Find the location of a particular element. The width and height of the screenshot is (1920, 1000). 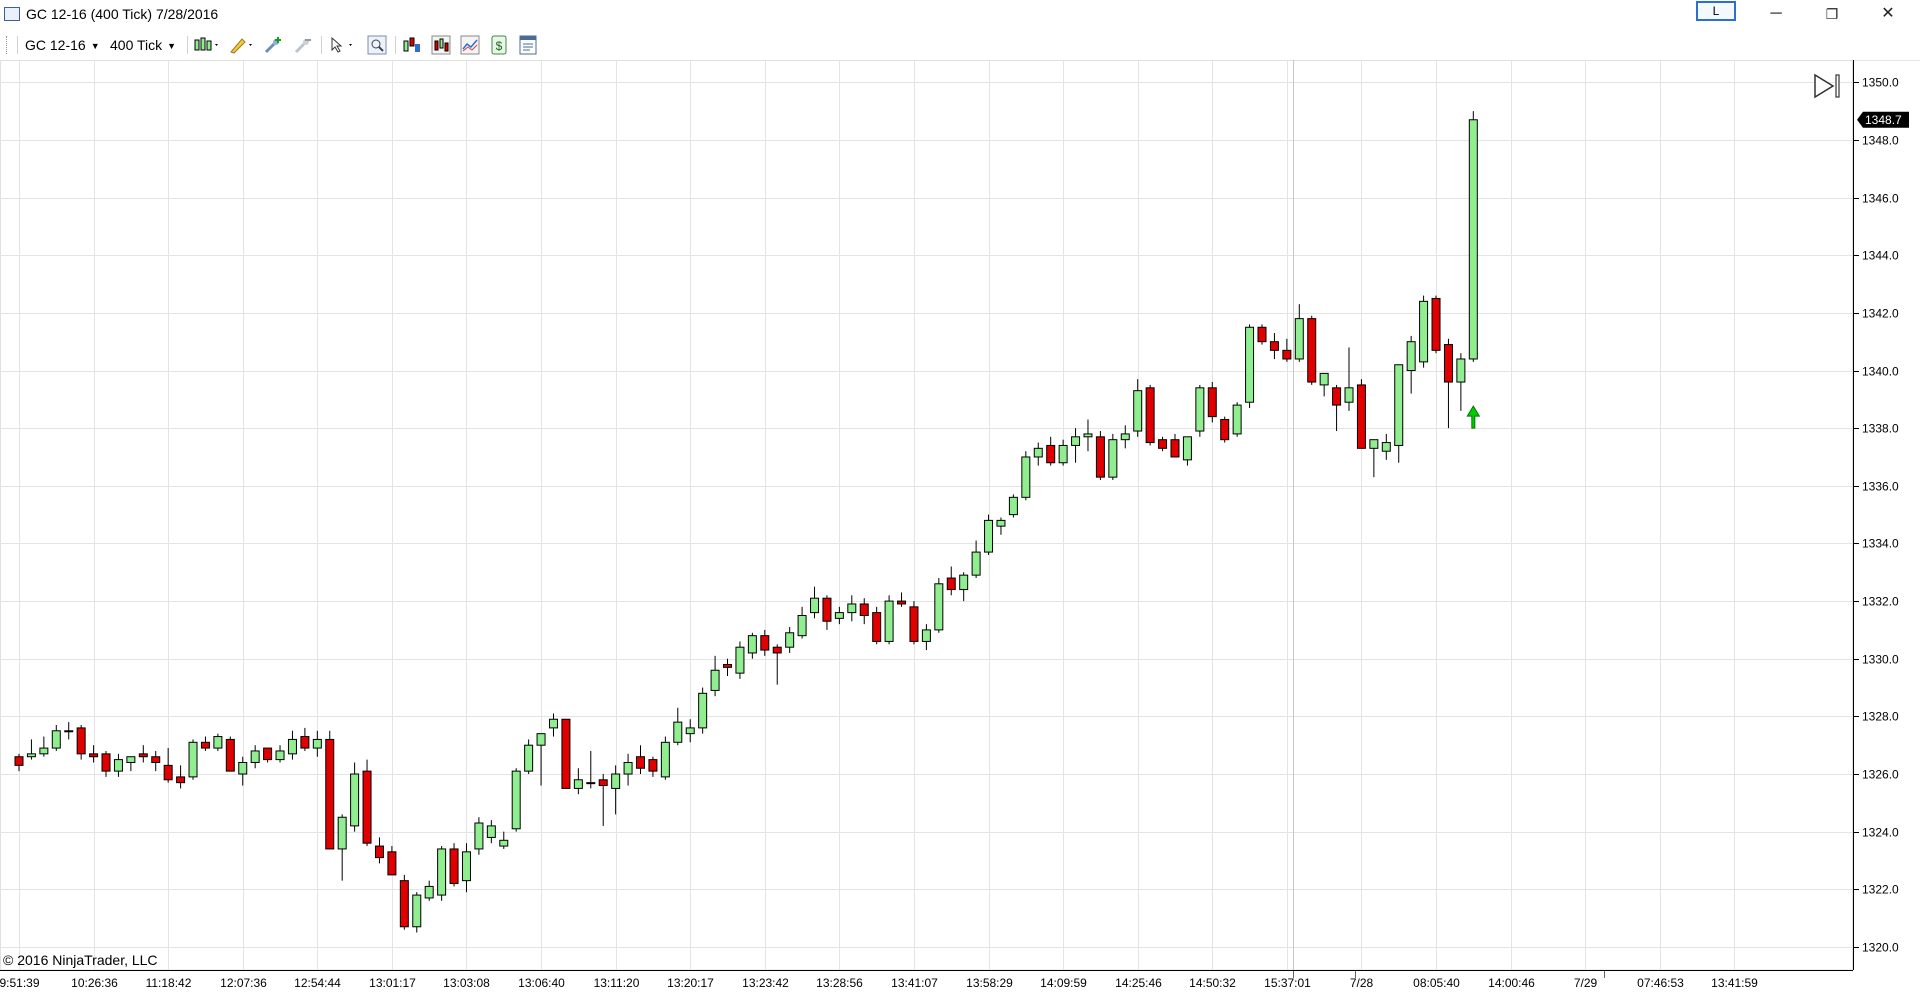

toolbar-grip is located at coordinates (8, 45).